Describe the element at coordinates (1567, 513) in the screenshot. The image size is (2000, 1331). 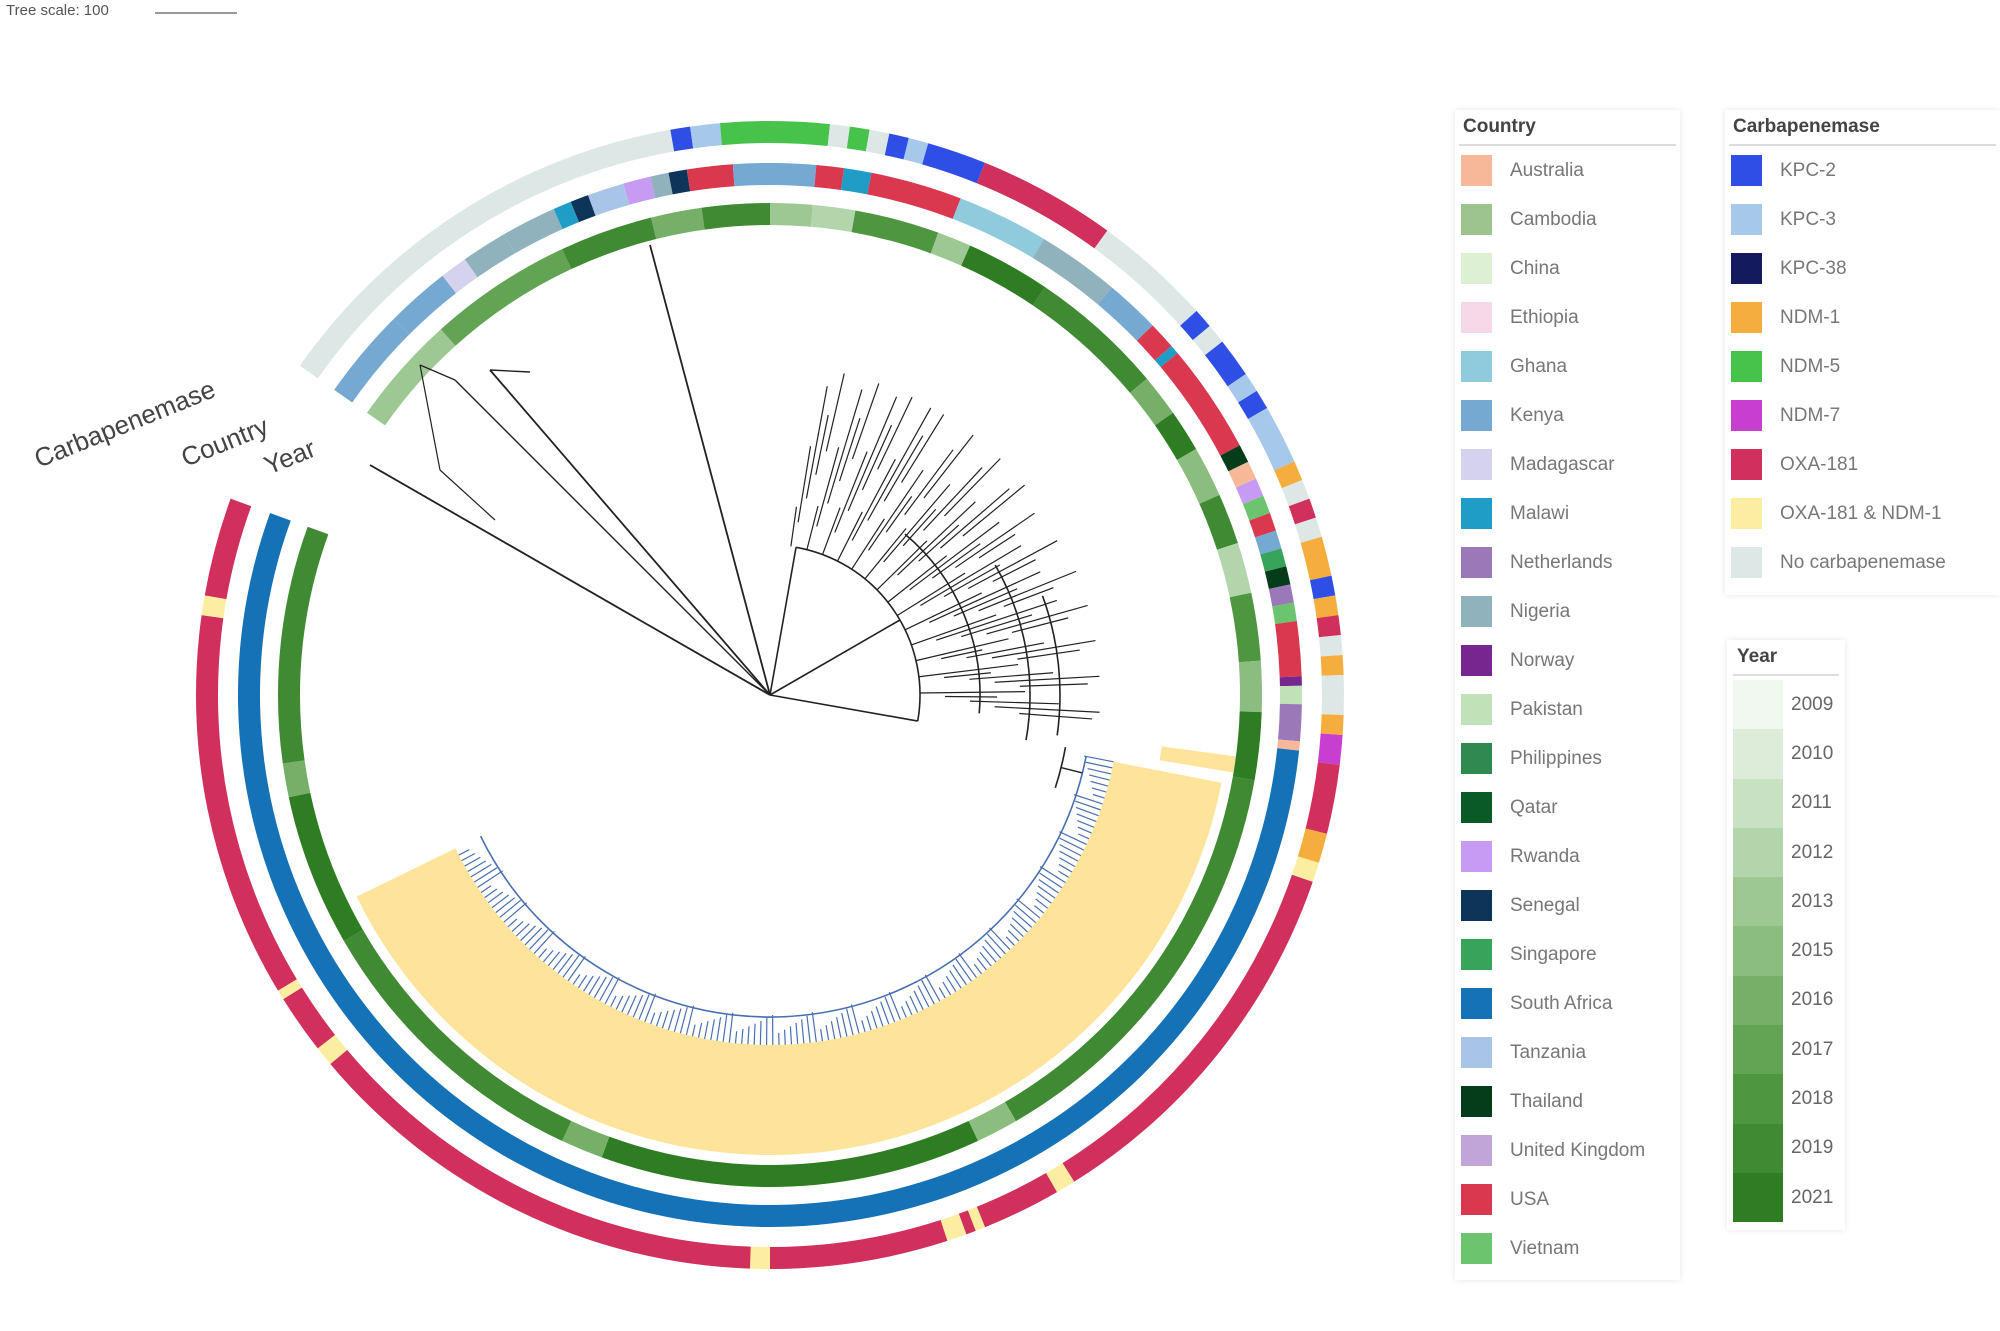
I see `country-legend-item-malawi: Malawi` at that location.